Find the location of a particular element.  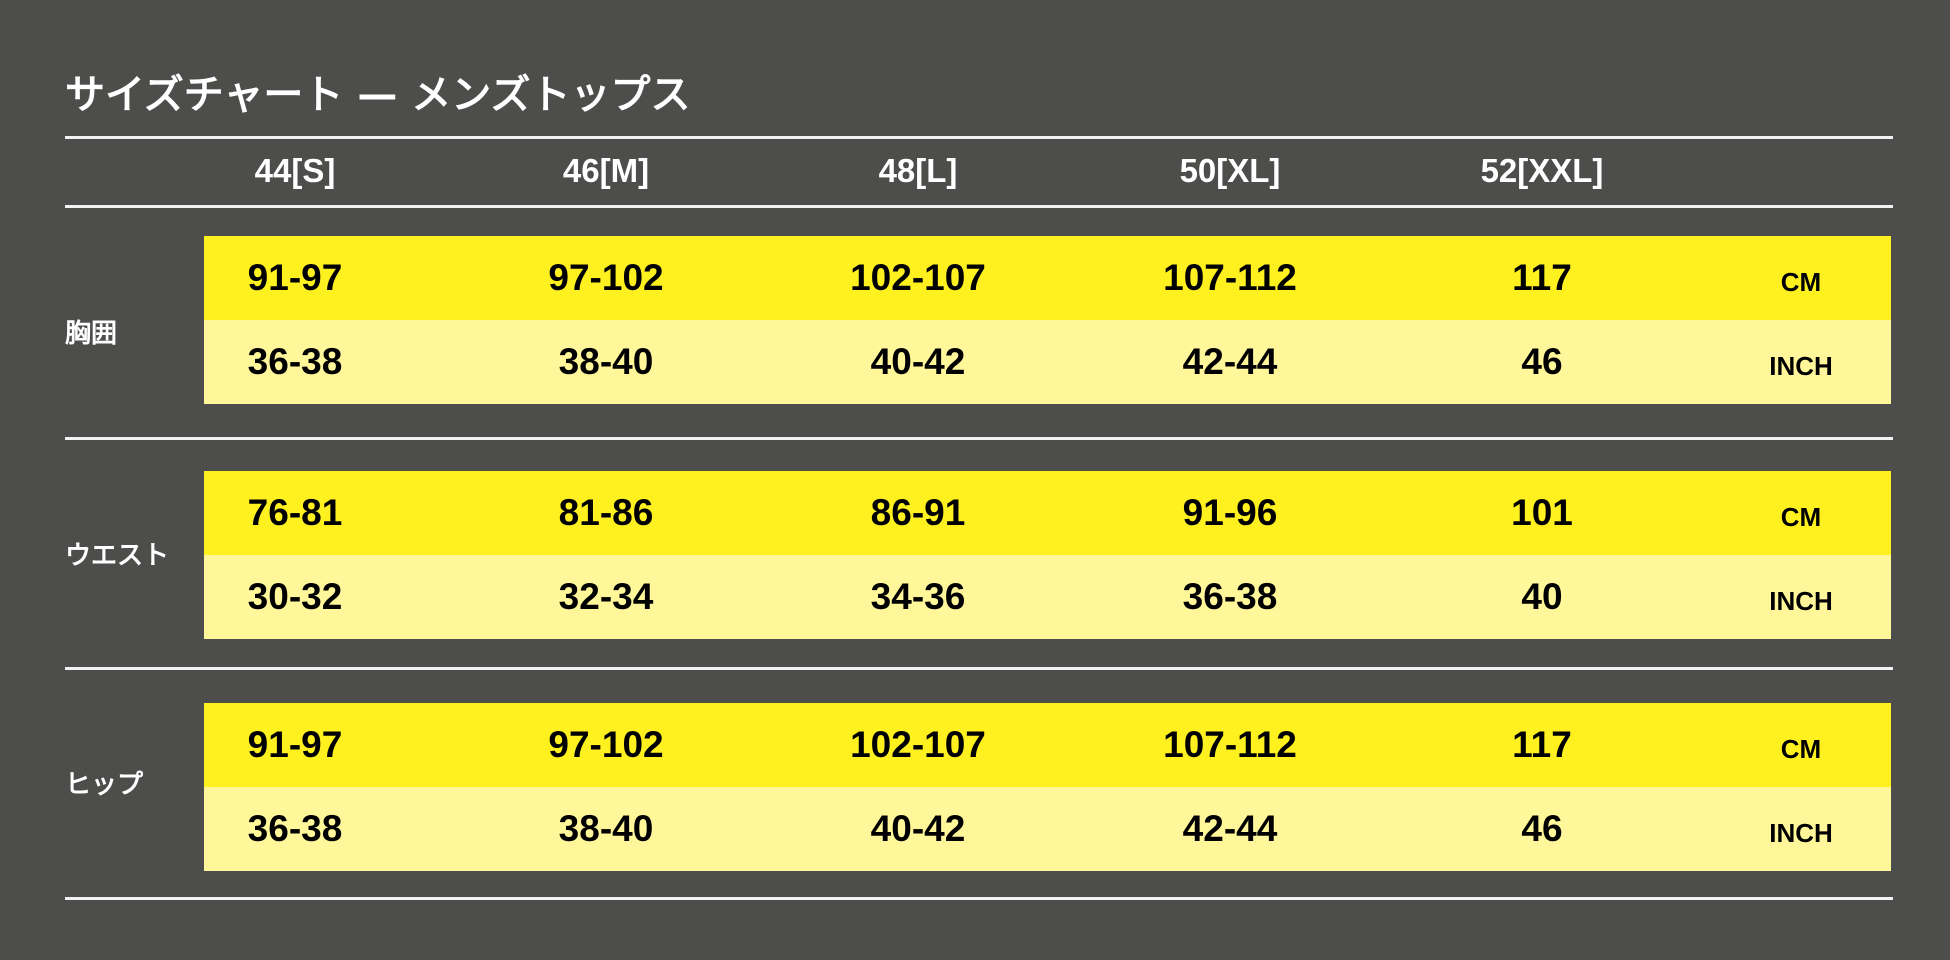

table-cell: 40 is located at coordinates (1542, 596).